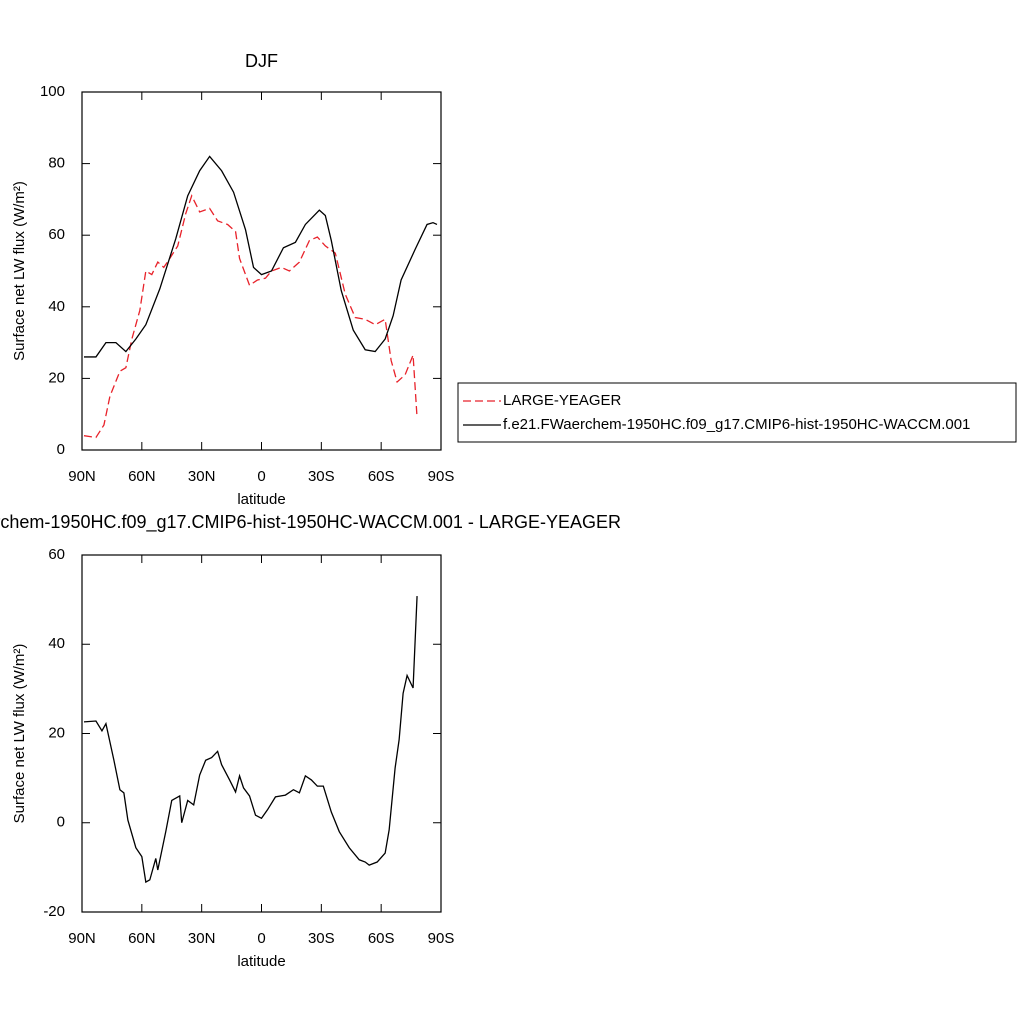 The width and height of the screenshot is (1024, 1029). I want to click on y-tick-label: 80, so click(56, 163).